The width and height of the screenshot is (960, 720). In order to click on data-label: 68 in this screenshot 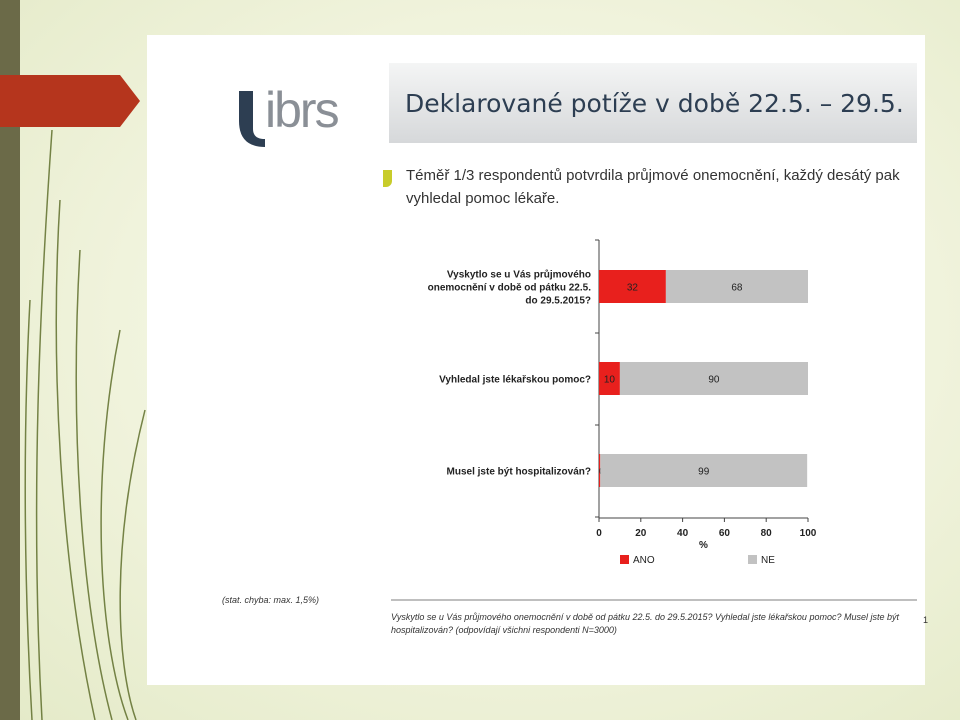, I will do `click(737, 288)`.